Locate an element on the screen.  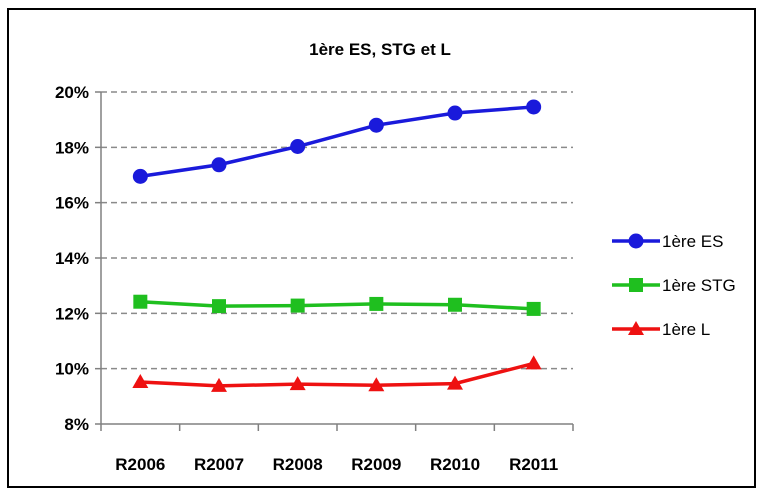
y-tick-label: 16% is located at coordinates (72, 203).